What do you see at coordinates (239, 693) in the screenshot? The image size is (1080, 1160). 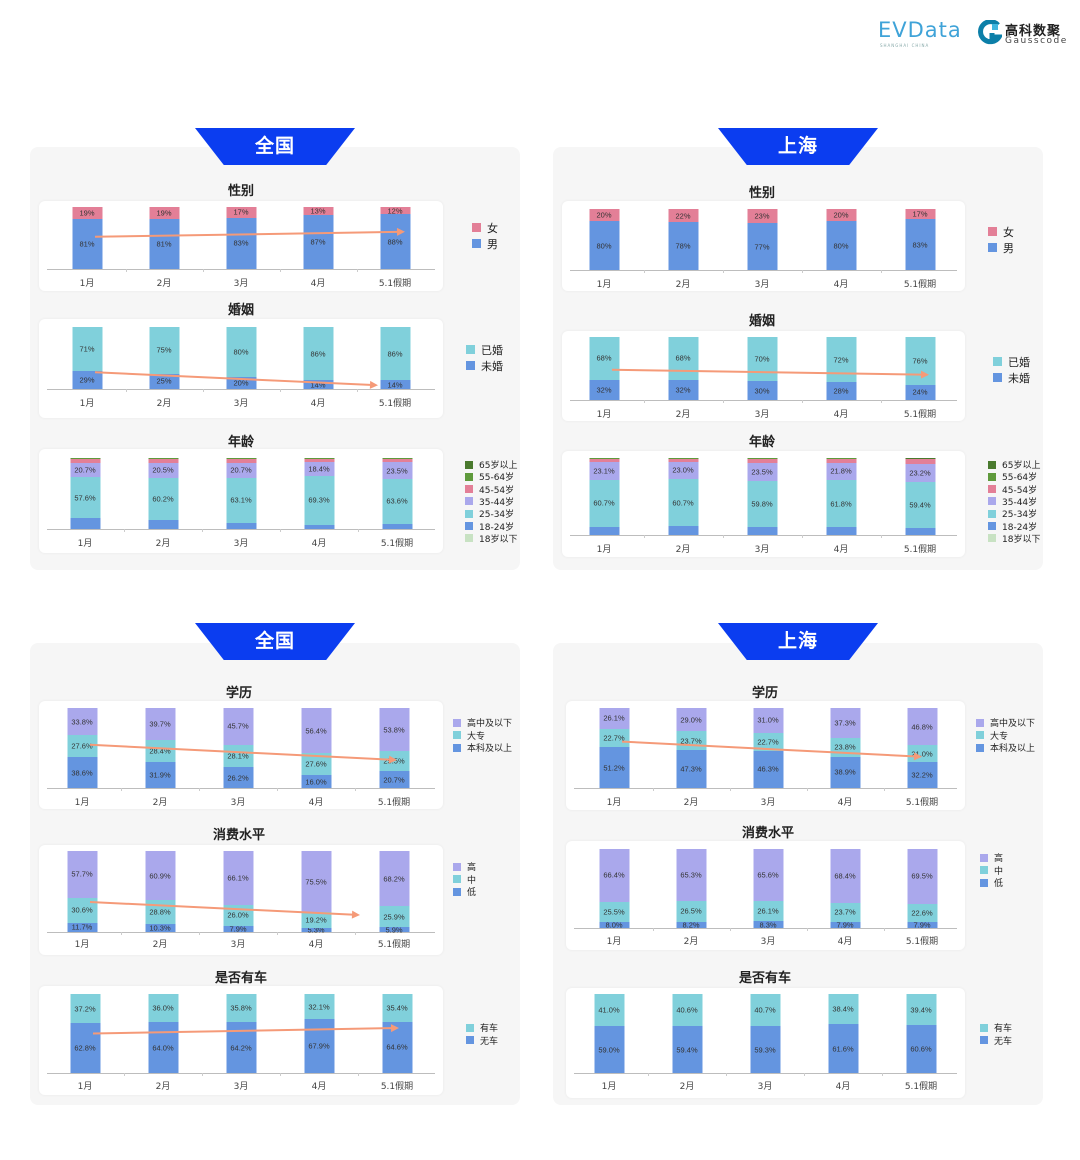 I see `chart-title: 学历` at bounding box center [239, 693].